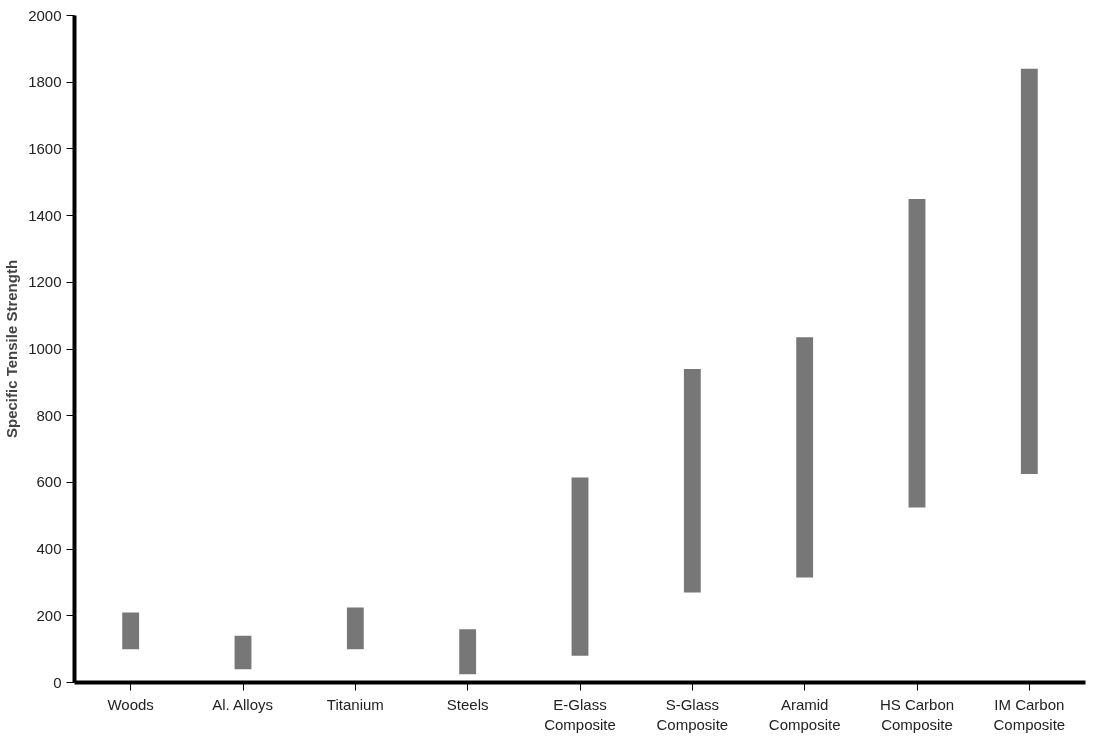 This screenshot has height=743, width=1100. I want to click on x-tick-label: S-Glass Composite, so click(692, 714).